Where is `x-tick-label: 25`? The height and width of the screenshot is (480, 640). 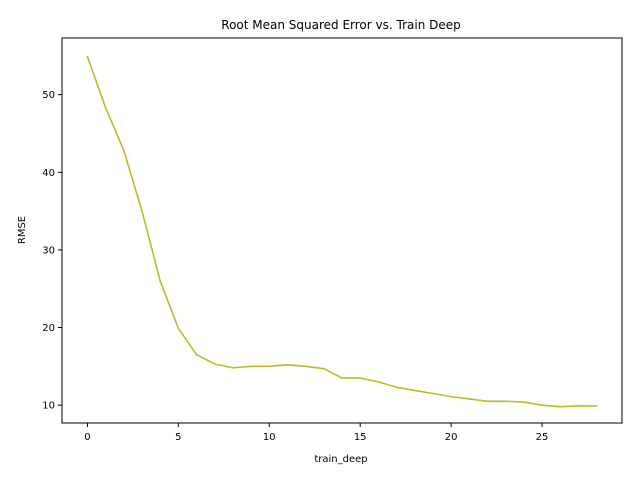
x-tick-label: 25 is located at coordinates (542, 437).